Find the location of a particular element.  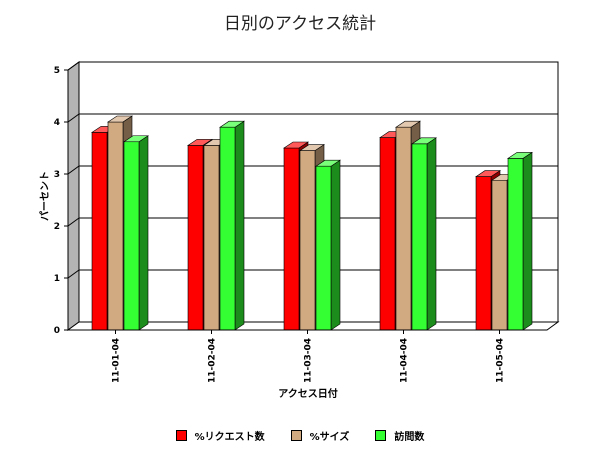

x-tick-label: 11-05-04 is located at coordinates (501, 360).